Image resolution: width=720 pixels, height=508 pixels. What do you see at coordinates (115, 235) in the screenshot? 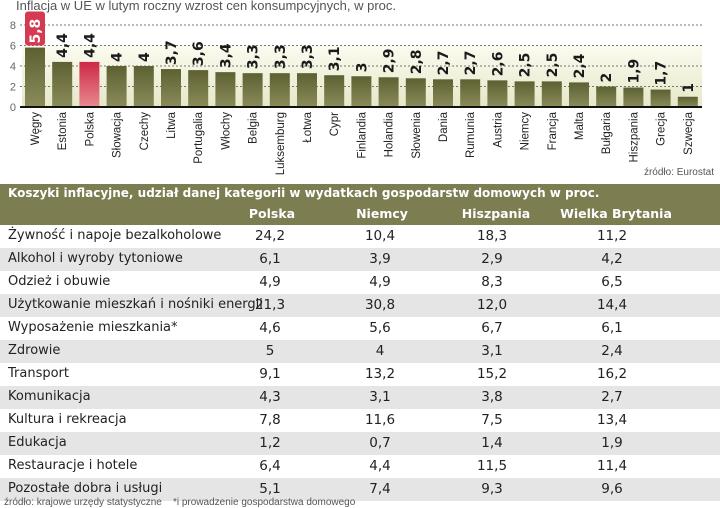
I see `row-label: Żywność i napoje bezalkoholowe` at bounding box center [115, 235].